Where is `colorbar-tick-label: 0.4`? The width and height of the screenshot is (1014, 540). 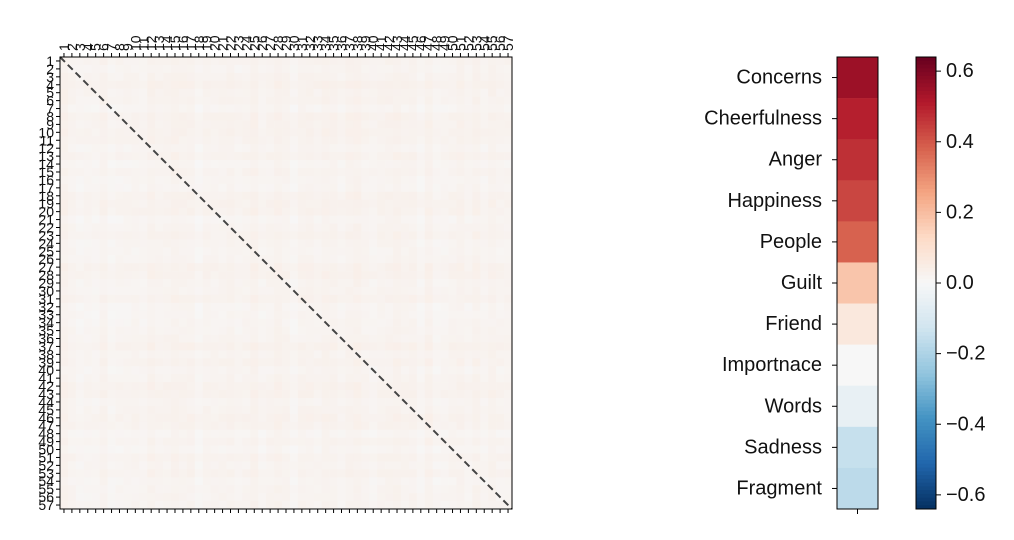 colorbar-tick-label: 0.4 is located at coordinates (960, 142).